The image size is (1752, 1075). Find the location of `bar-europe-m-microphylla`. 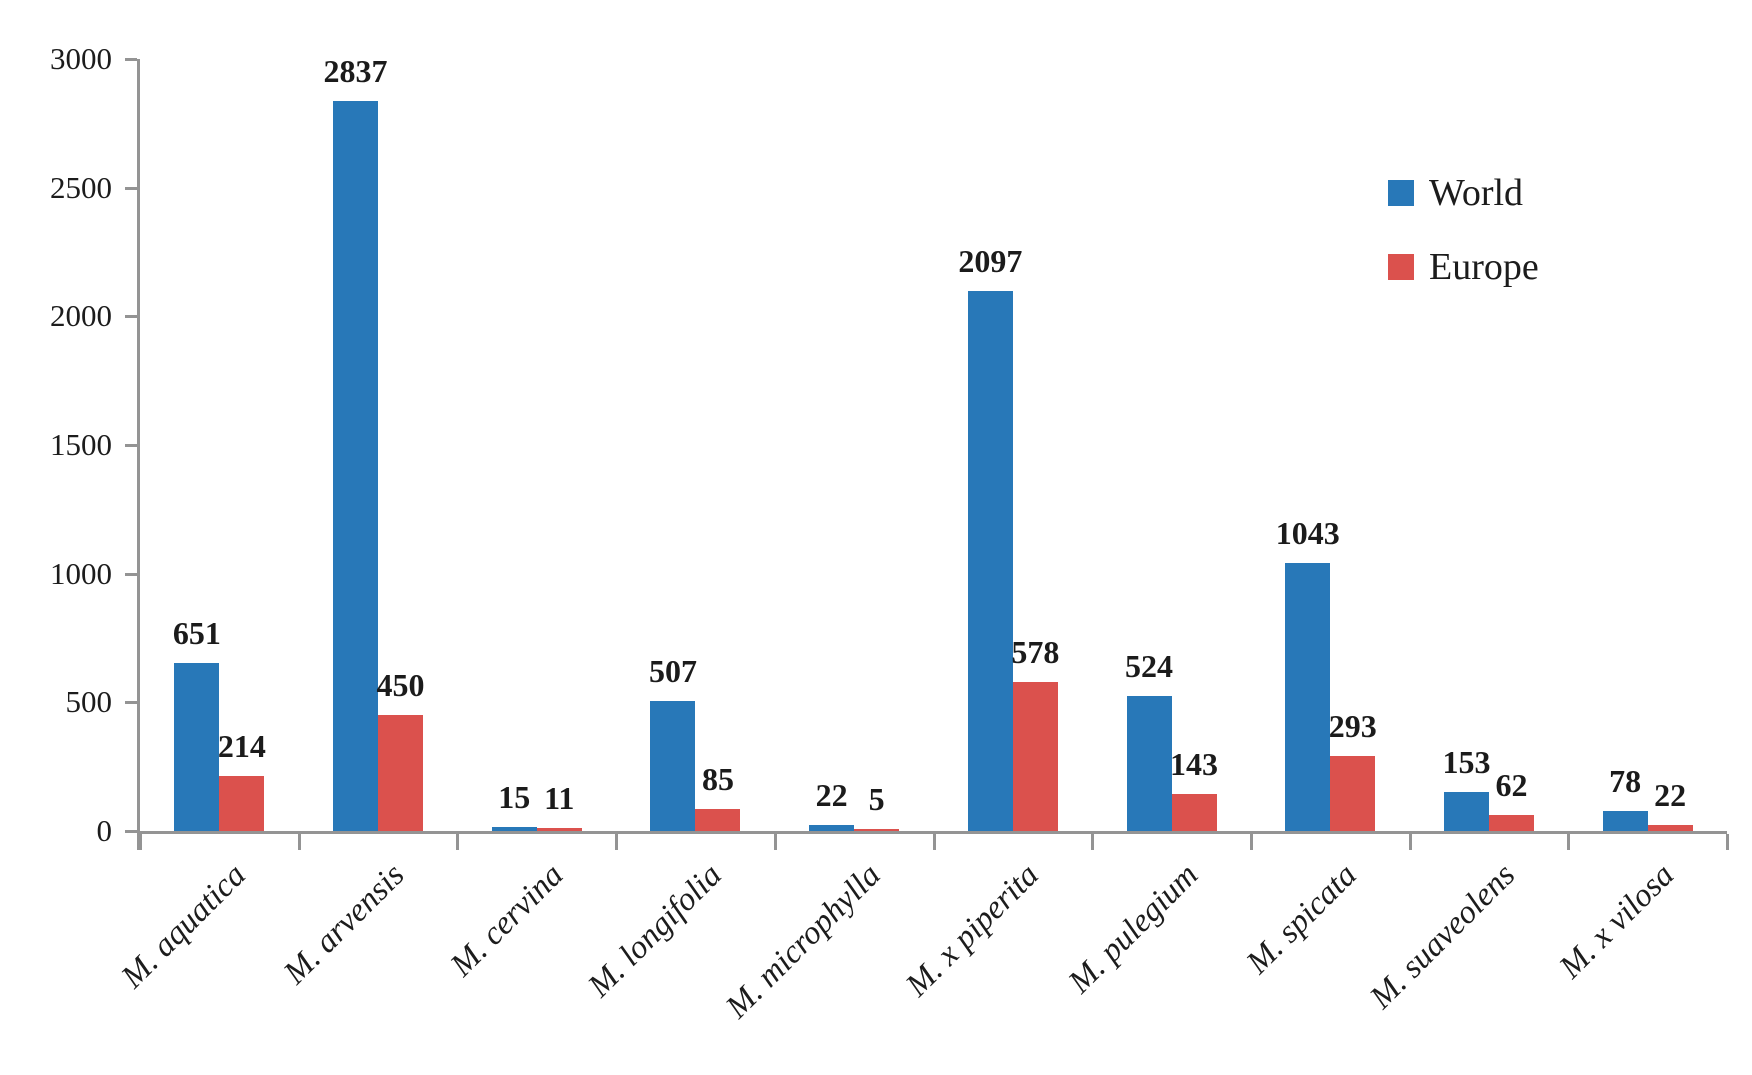

bar-europe-m-microphylla is located at coordinates (877, 830).